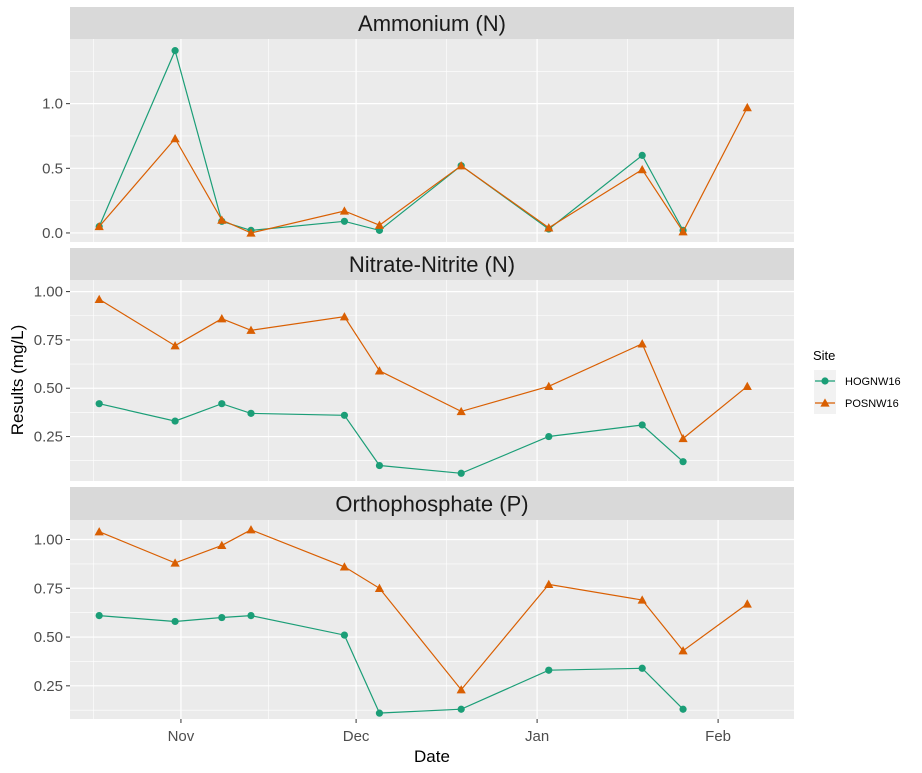  What do you see at coordinates (52, 233) in the screenshot?
I see `y-tick-label: 0.0` at bounding box center [52, 233].